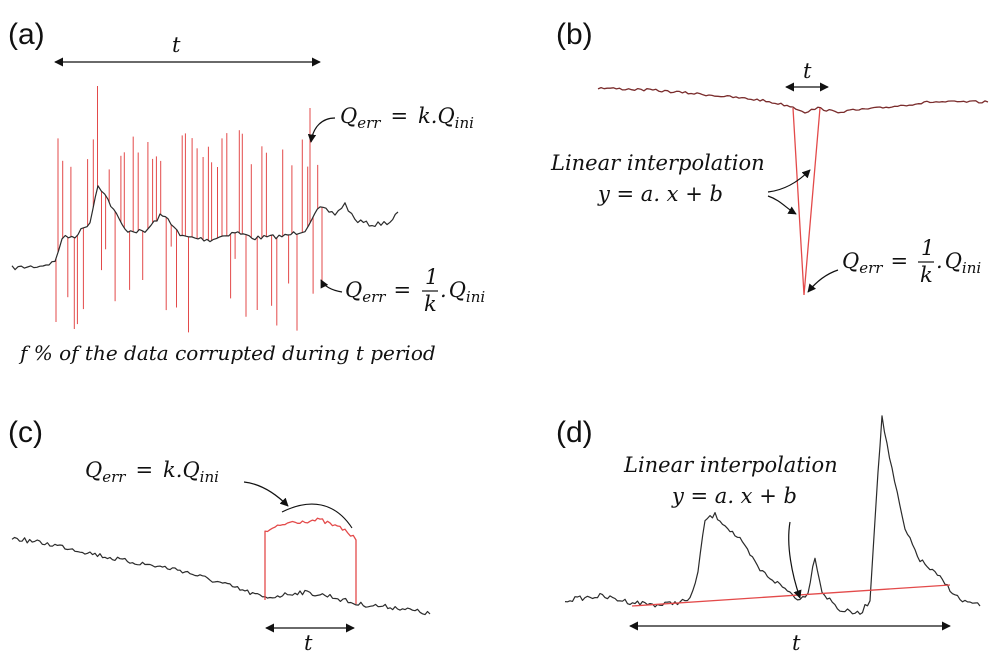 Image resolution: width=989 pixels, height=652 pixels. I want to click on panel-d-label: (d), so click(574, 432).